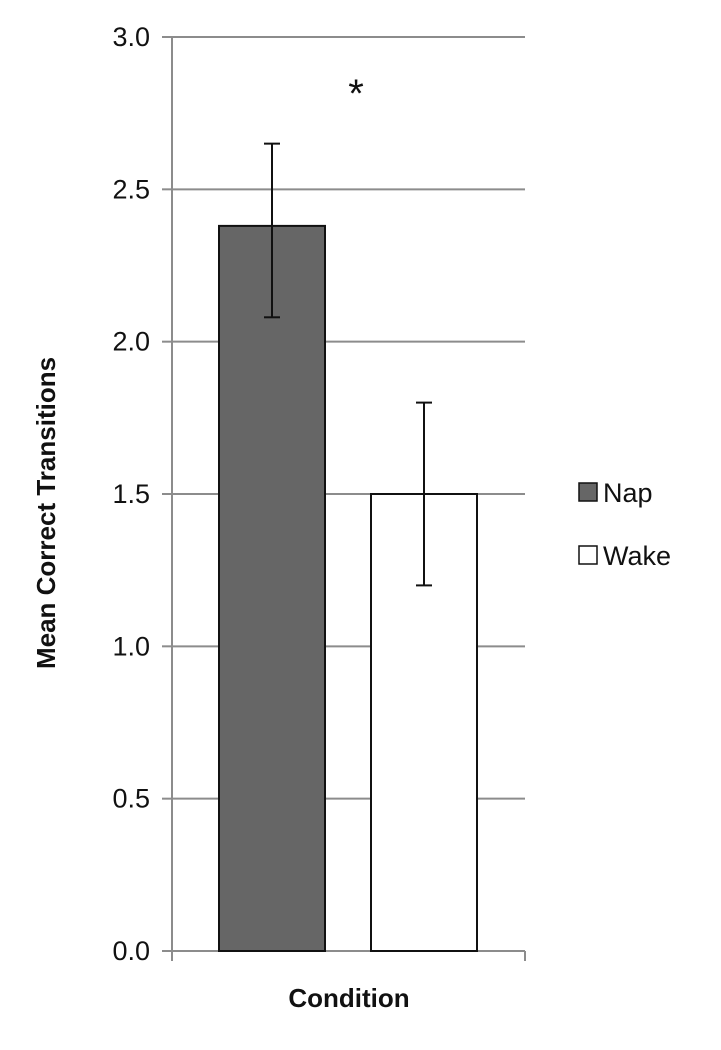 The width and height of the screenshot is (721, 1050). What do you see at coordinates (348, 998) in the screenshot?
I see `x-axis-title: Condition` at bounding box center [348, 998].